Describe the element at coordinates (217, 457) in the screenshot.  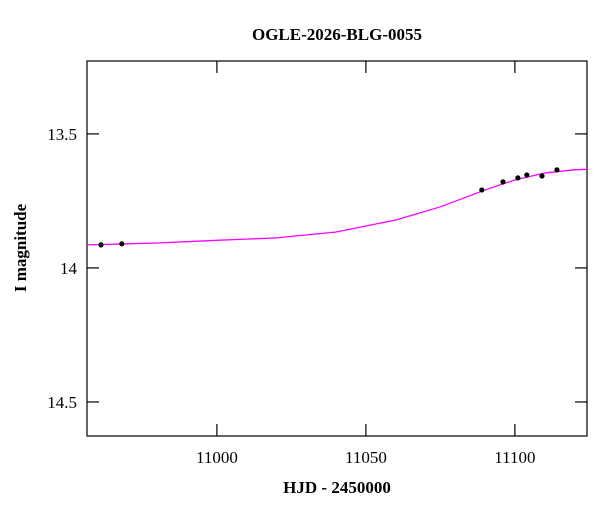
I see `x-tick-label: 11000` at that location.